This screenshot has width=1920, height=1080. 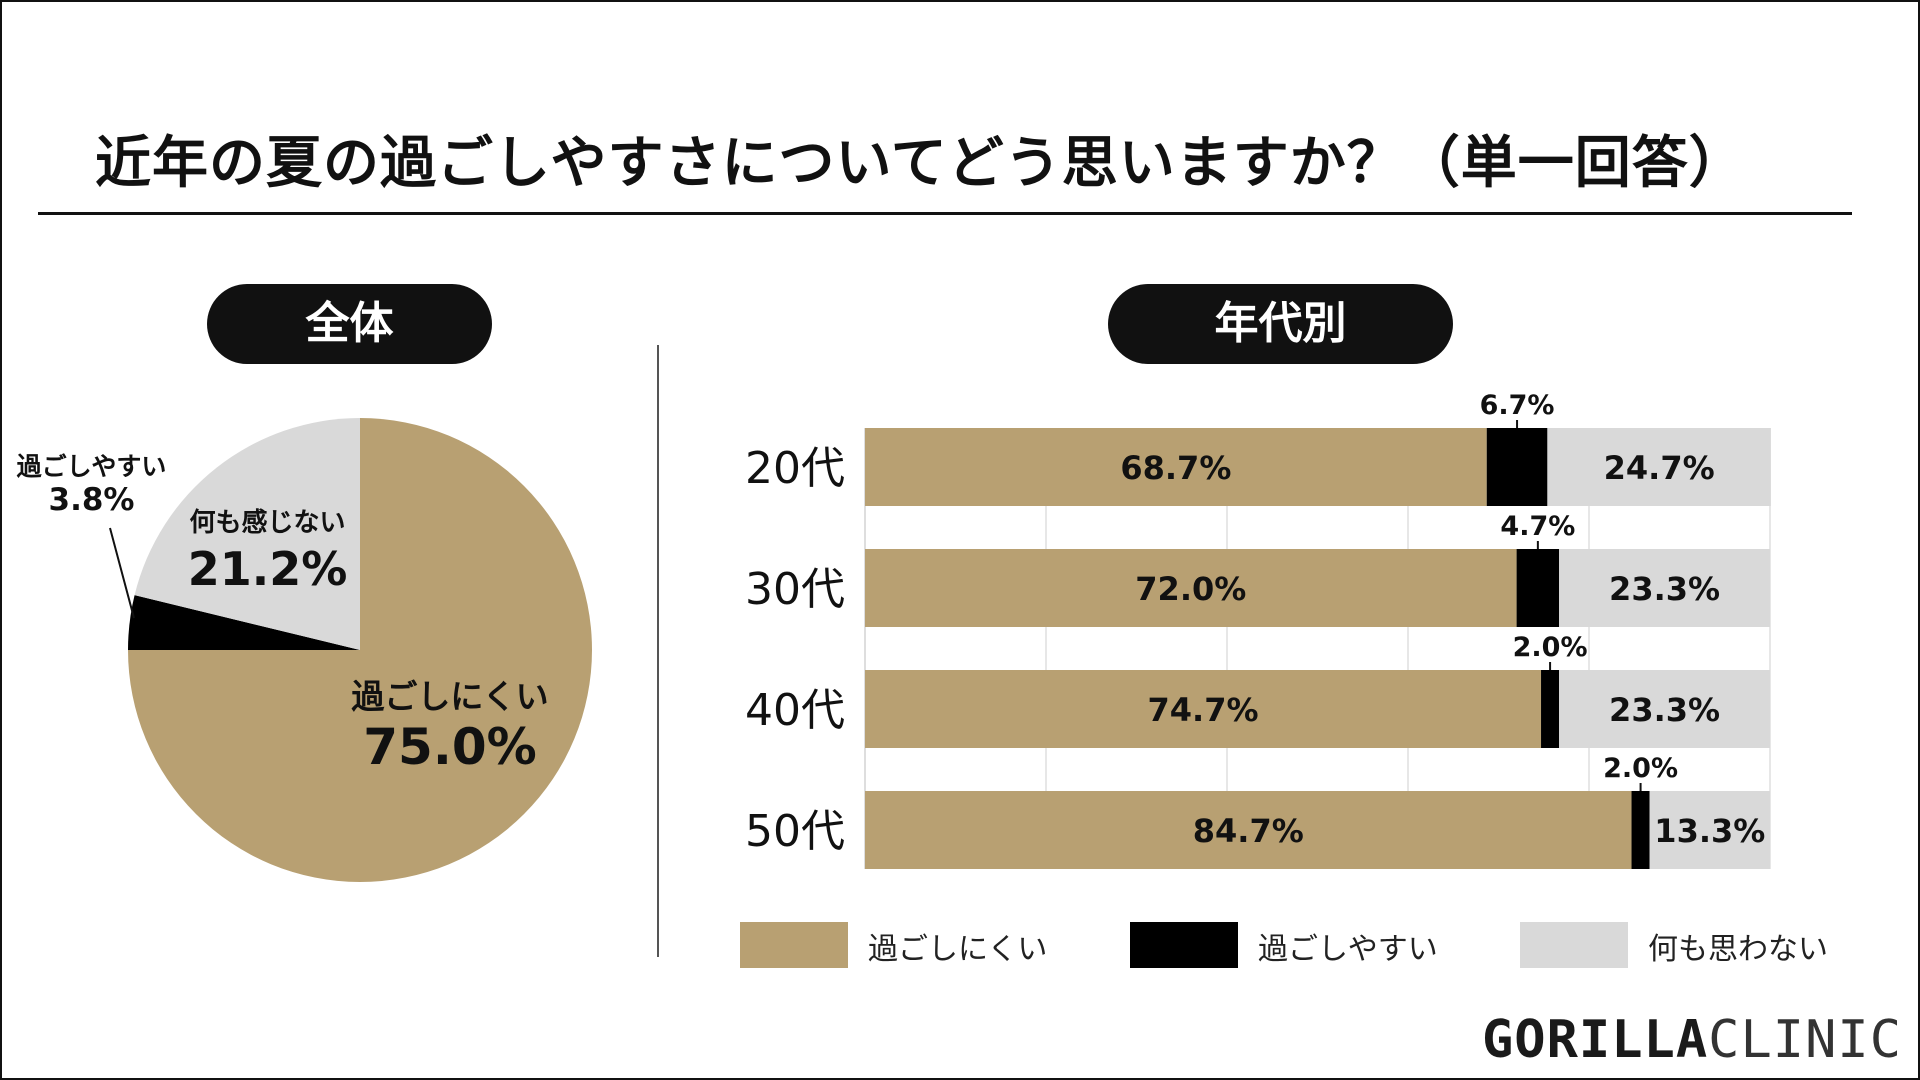 What do you see at coordinates (1184, 945) in the screenshot?
I see `legend-swatch-easy` at bounding box center [1184, 945].